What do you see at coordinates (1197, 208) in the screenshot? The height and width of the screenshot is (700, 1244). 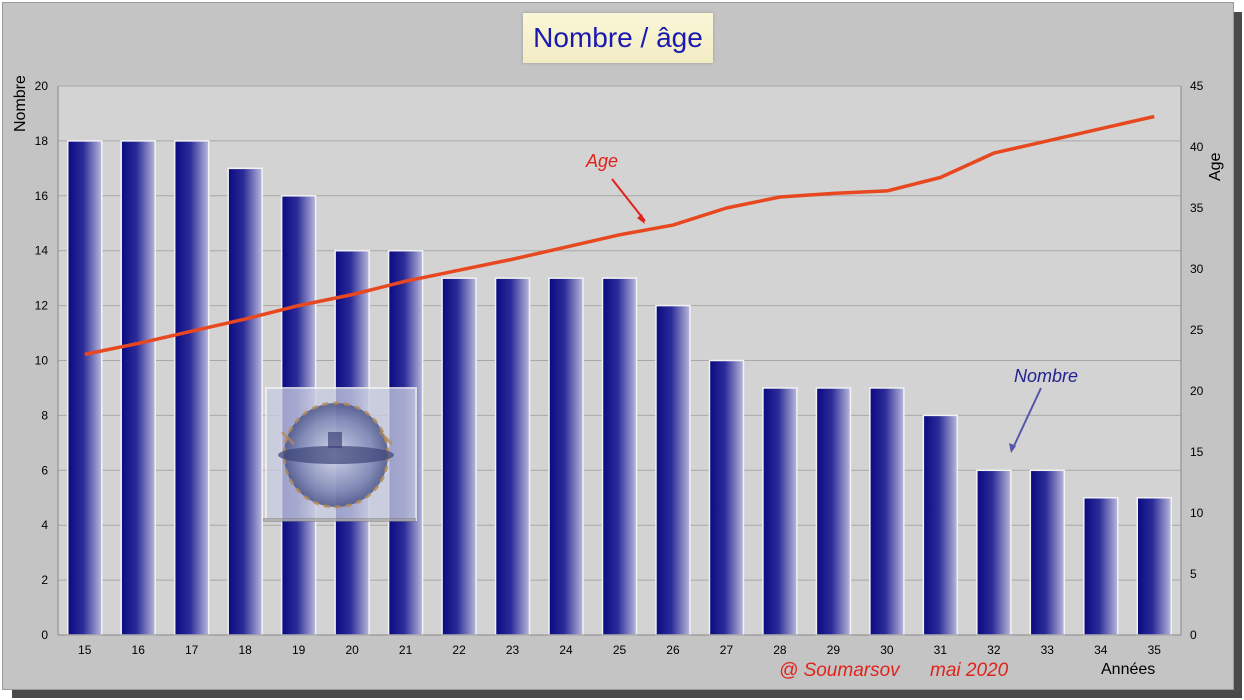 I see `y2-tick-label: 35` at bounding box center [1197, 208].